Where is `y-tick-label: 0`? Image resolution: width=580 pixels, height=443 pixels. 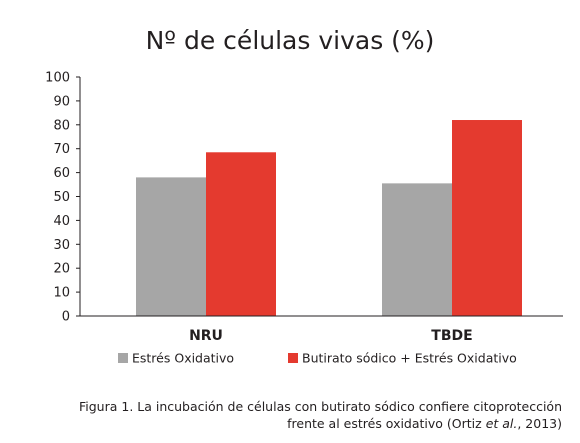 y-tick-label: 0 is located at coordinates (66, 317).